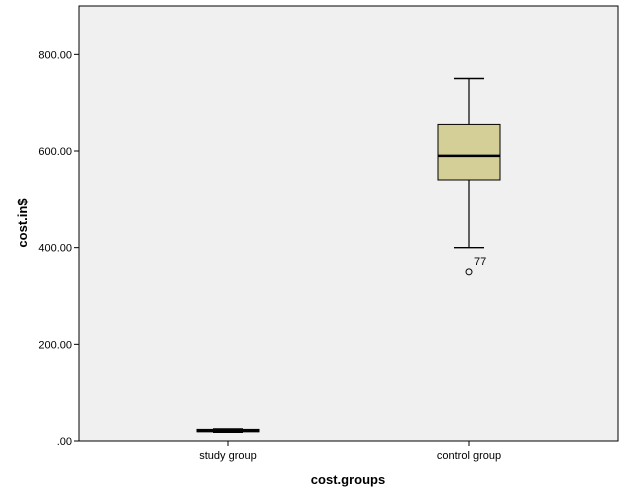 The width and height of the screenshot is (626, 501). I want to click on box-control-group: 77, so click(469, 176).